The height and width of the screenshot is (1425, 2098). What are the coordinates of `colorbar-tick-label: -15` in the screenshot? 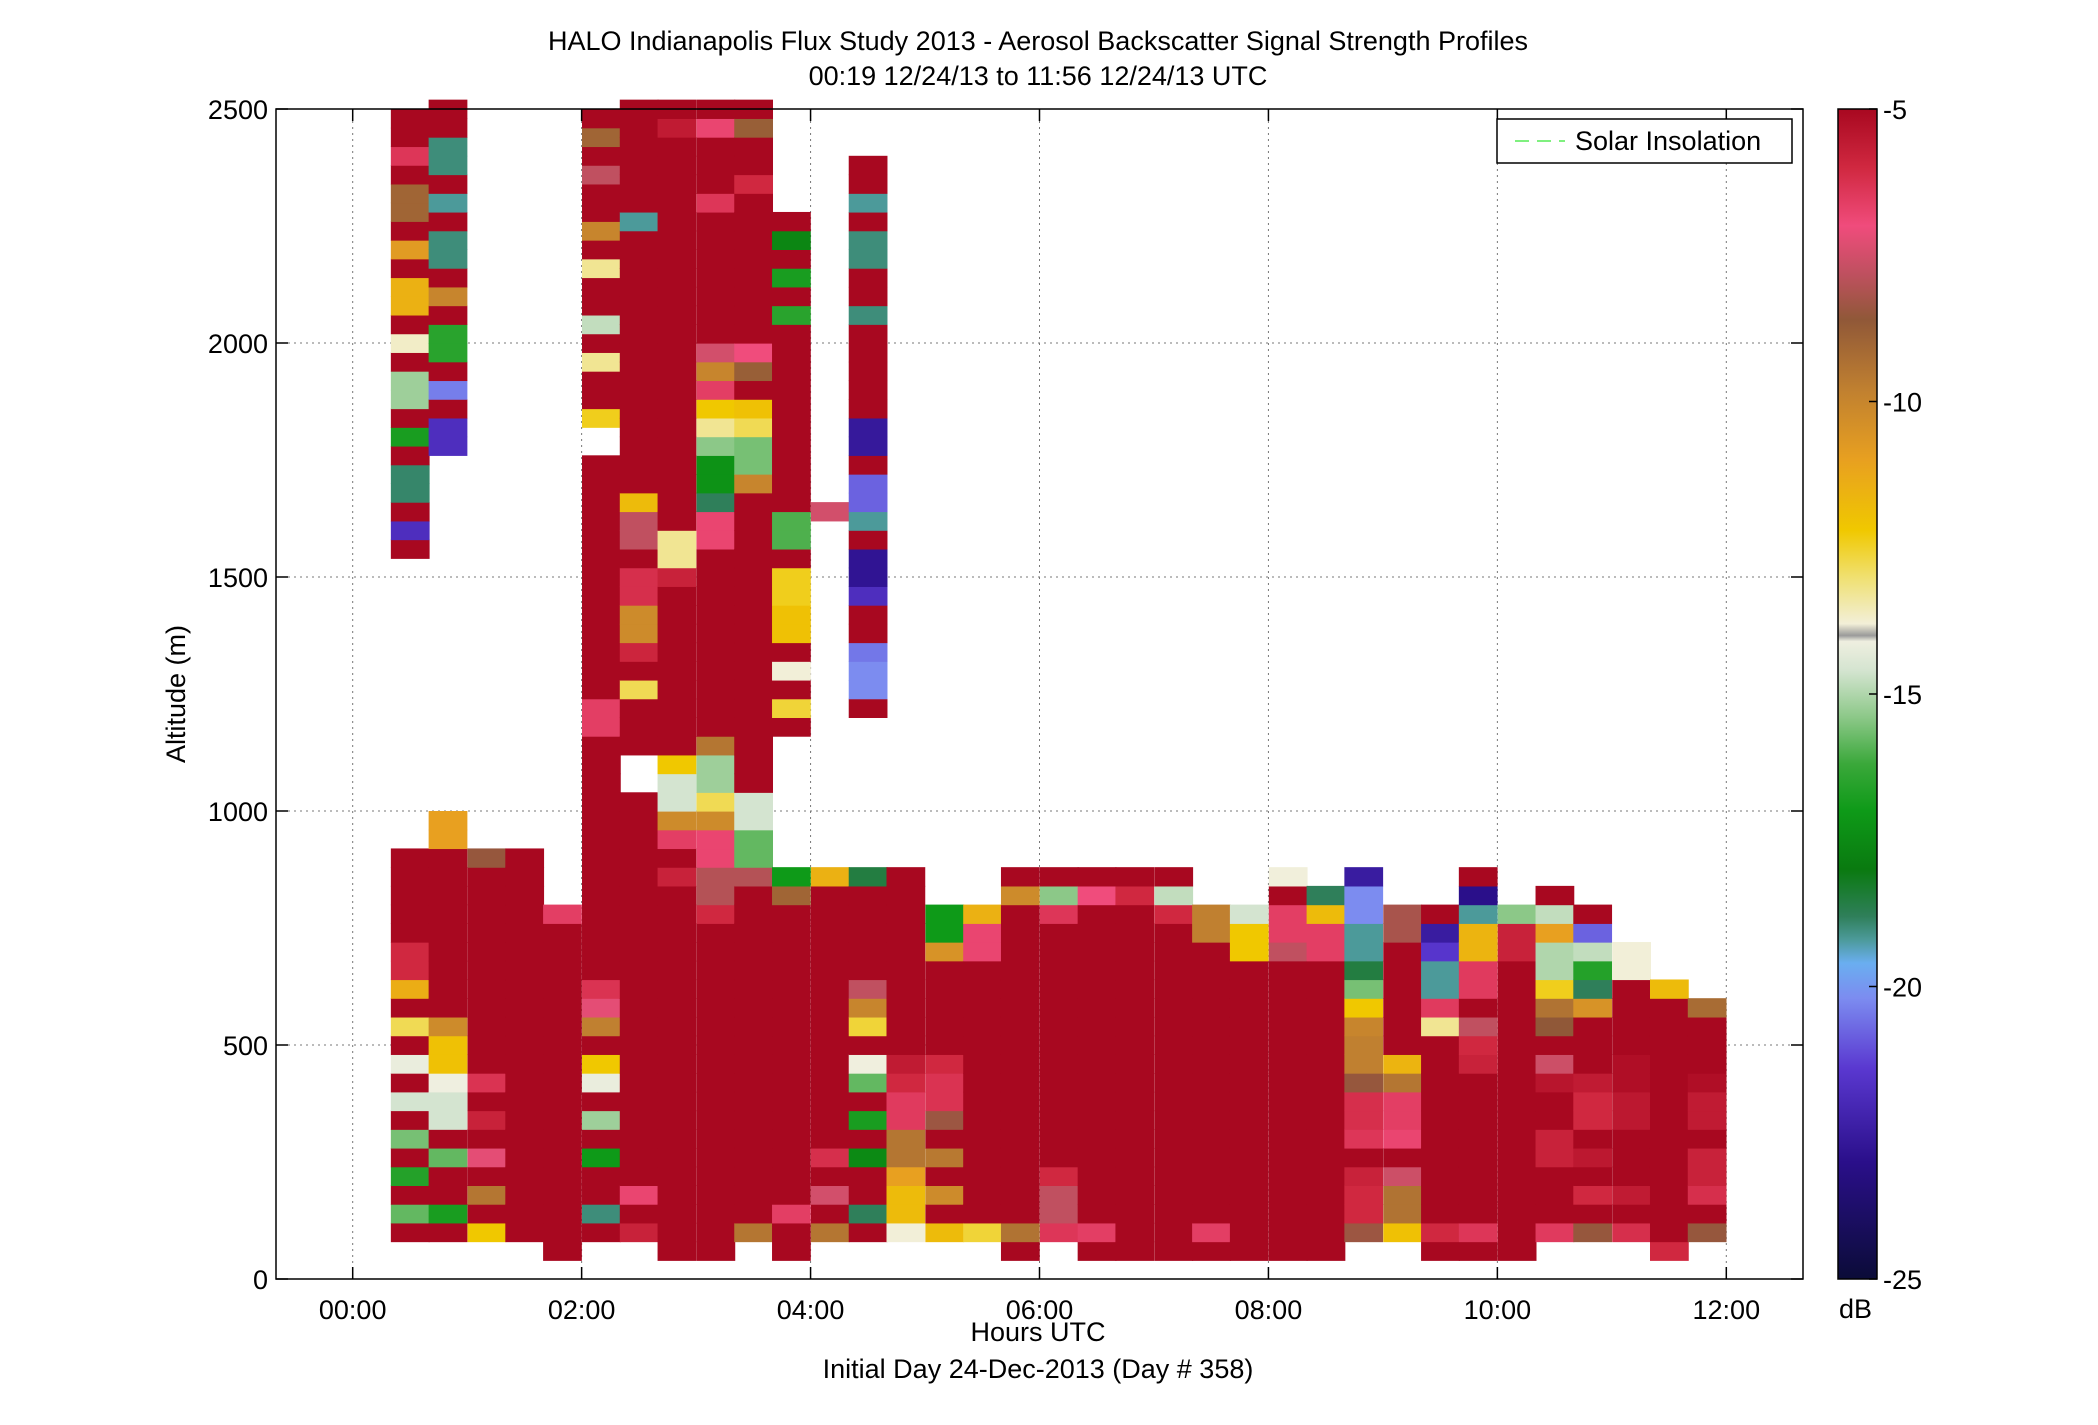 It's located at (1902, 695).